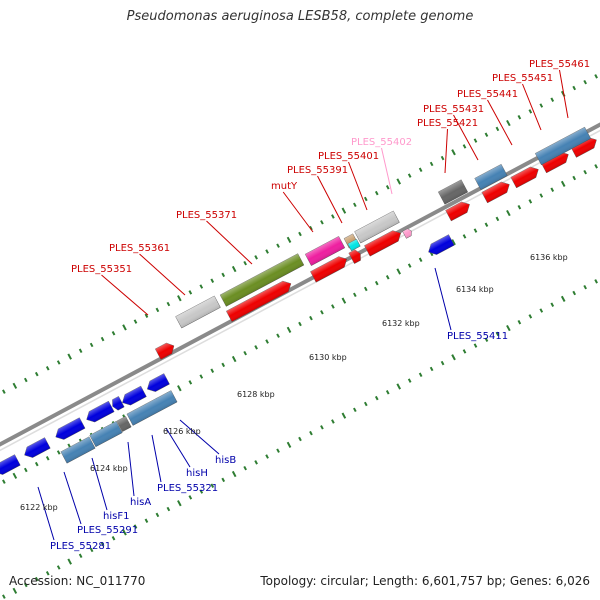 This screenshot has width=600, height=600. I want to click on gene-olive, so click(262, 280).